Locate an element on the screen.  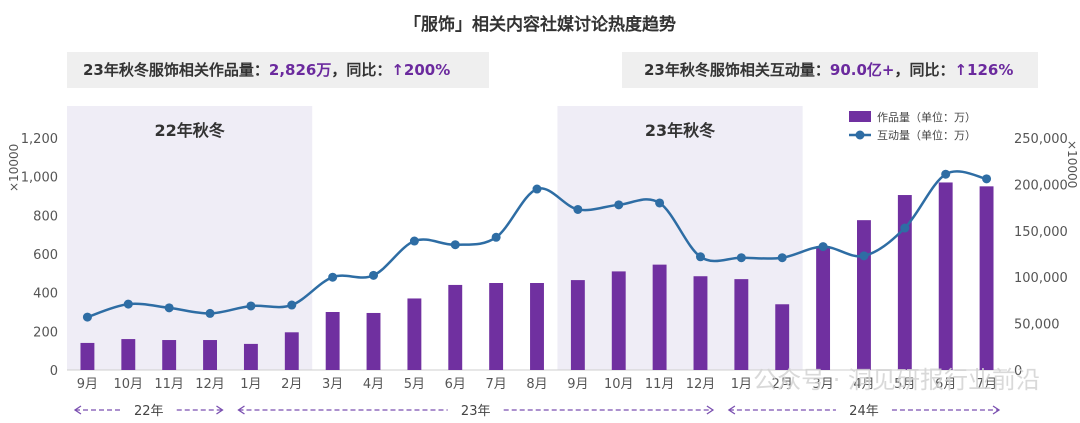
y-right-tick-label: 200,000 is located at coordinates (1041, 185).